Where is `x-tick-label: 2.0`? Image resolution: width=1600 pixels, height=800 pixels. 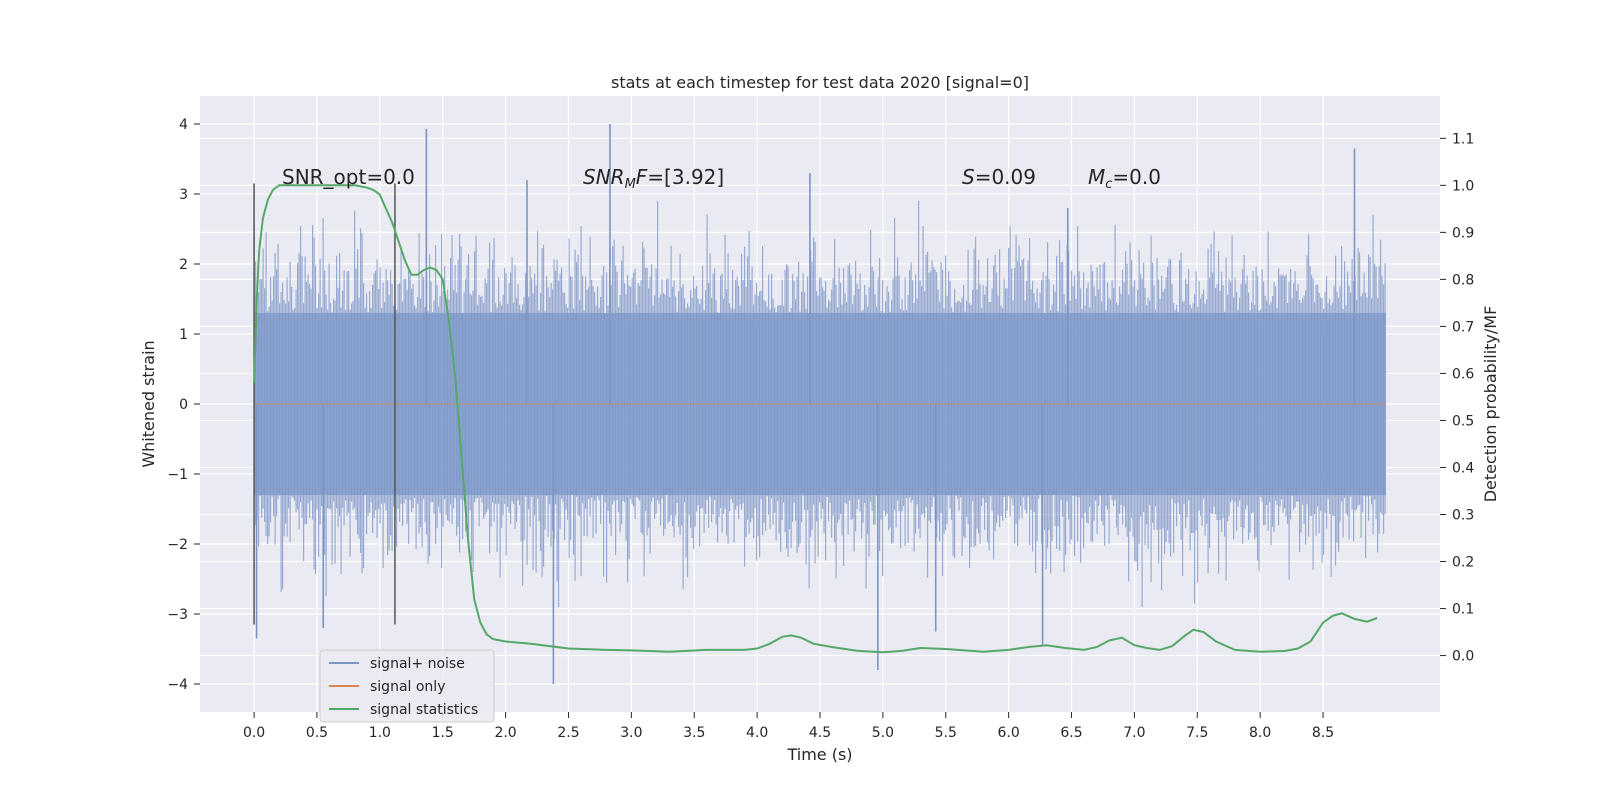 x-tick-label: 2.0 is located at coordinates (505, 733).